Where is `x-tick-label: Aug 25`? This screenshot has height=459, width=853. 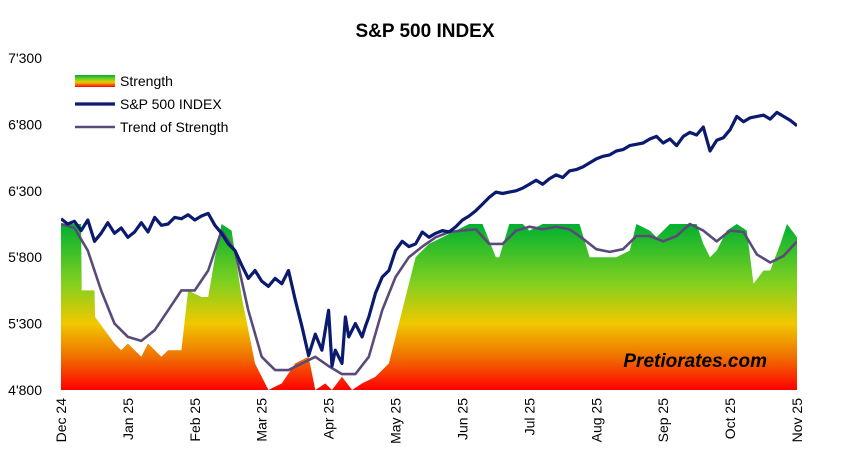 x-tick-label: Aug 25 is located at coordinates (596, 420).